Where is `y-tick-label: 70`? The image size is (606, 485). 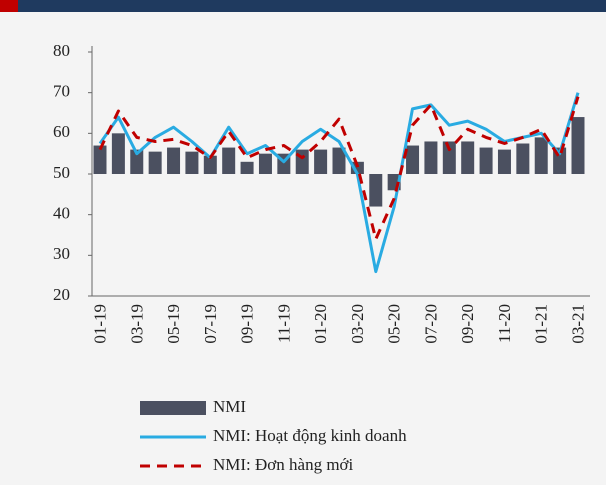
y-tick-label: 70 is located at coordinates (61, 91).